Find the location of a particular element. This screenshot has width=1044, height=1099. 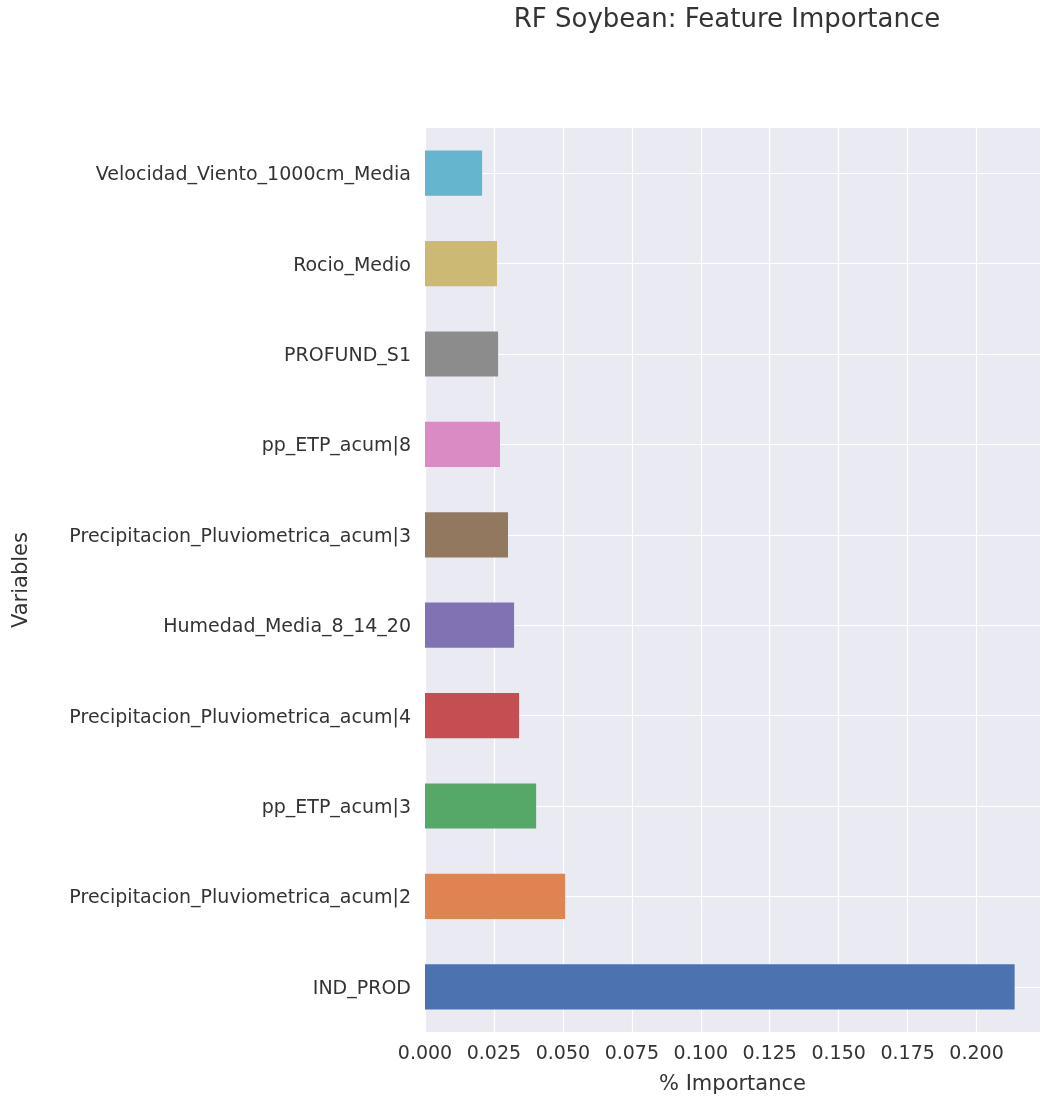

y-tick-label: pp_ETP_acum|3 is located at coordinates (336, 806).